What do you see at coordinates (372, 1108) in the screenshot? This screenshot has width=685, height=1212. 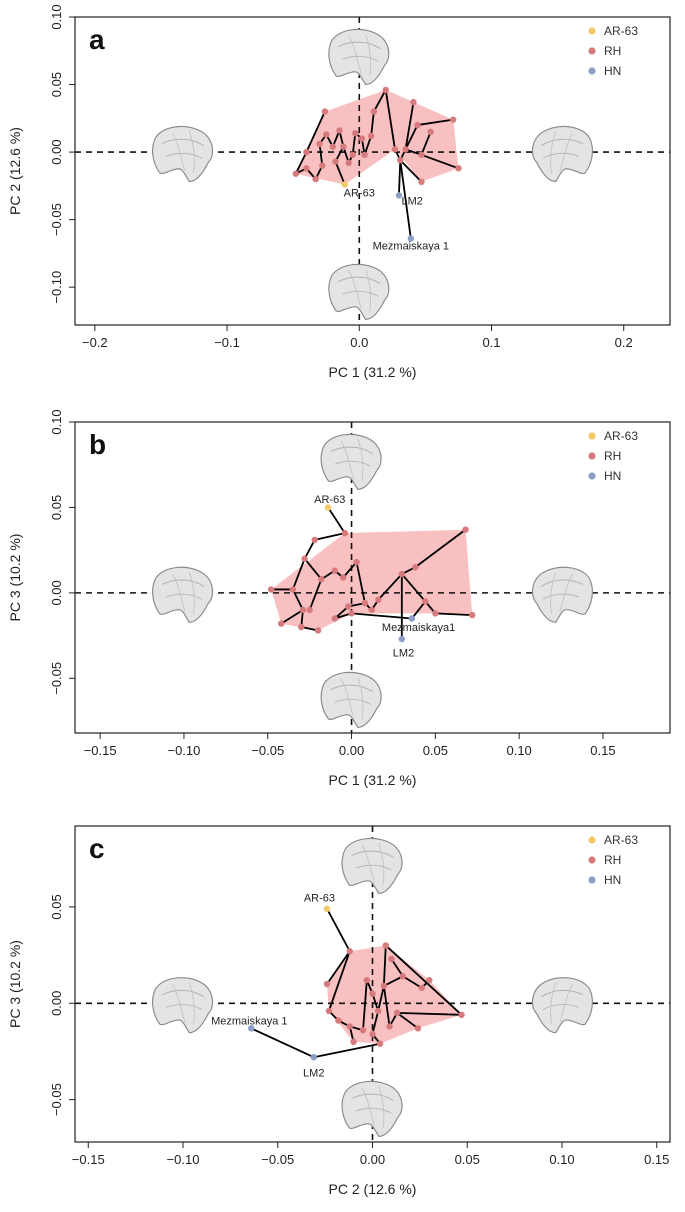 I see `bone-shape-bottom` at bounding box center [372, 1108].